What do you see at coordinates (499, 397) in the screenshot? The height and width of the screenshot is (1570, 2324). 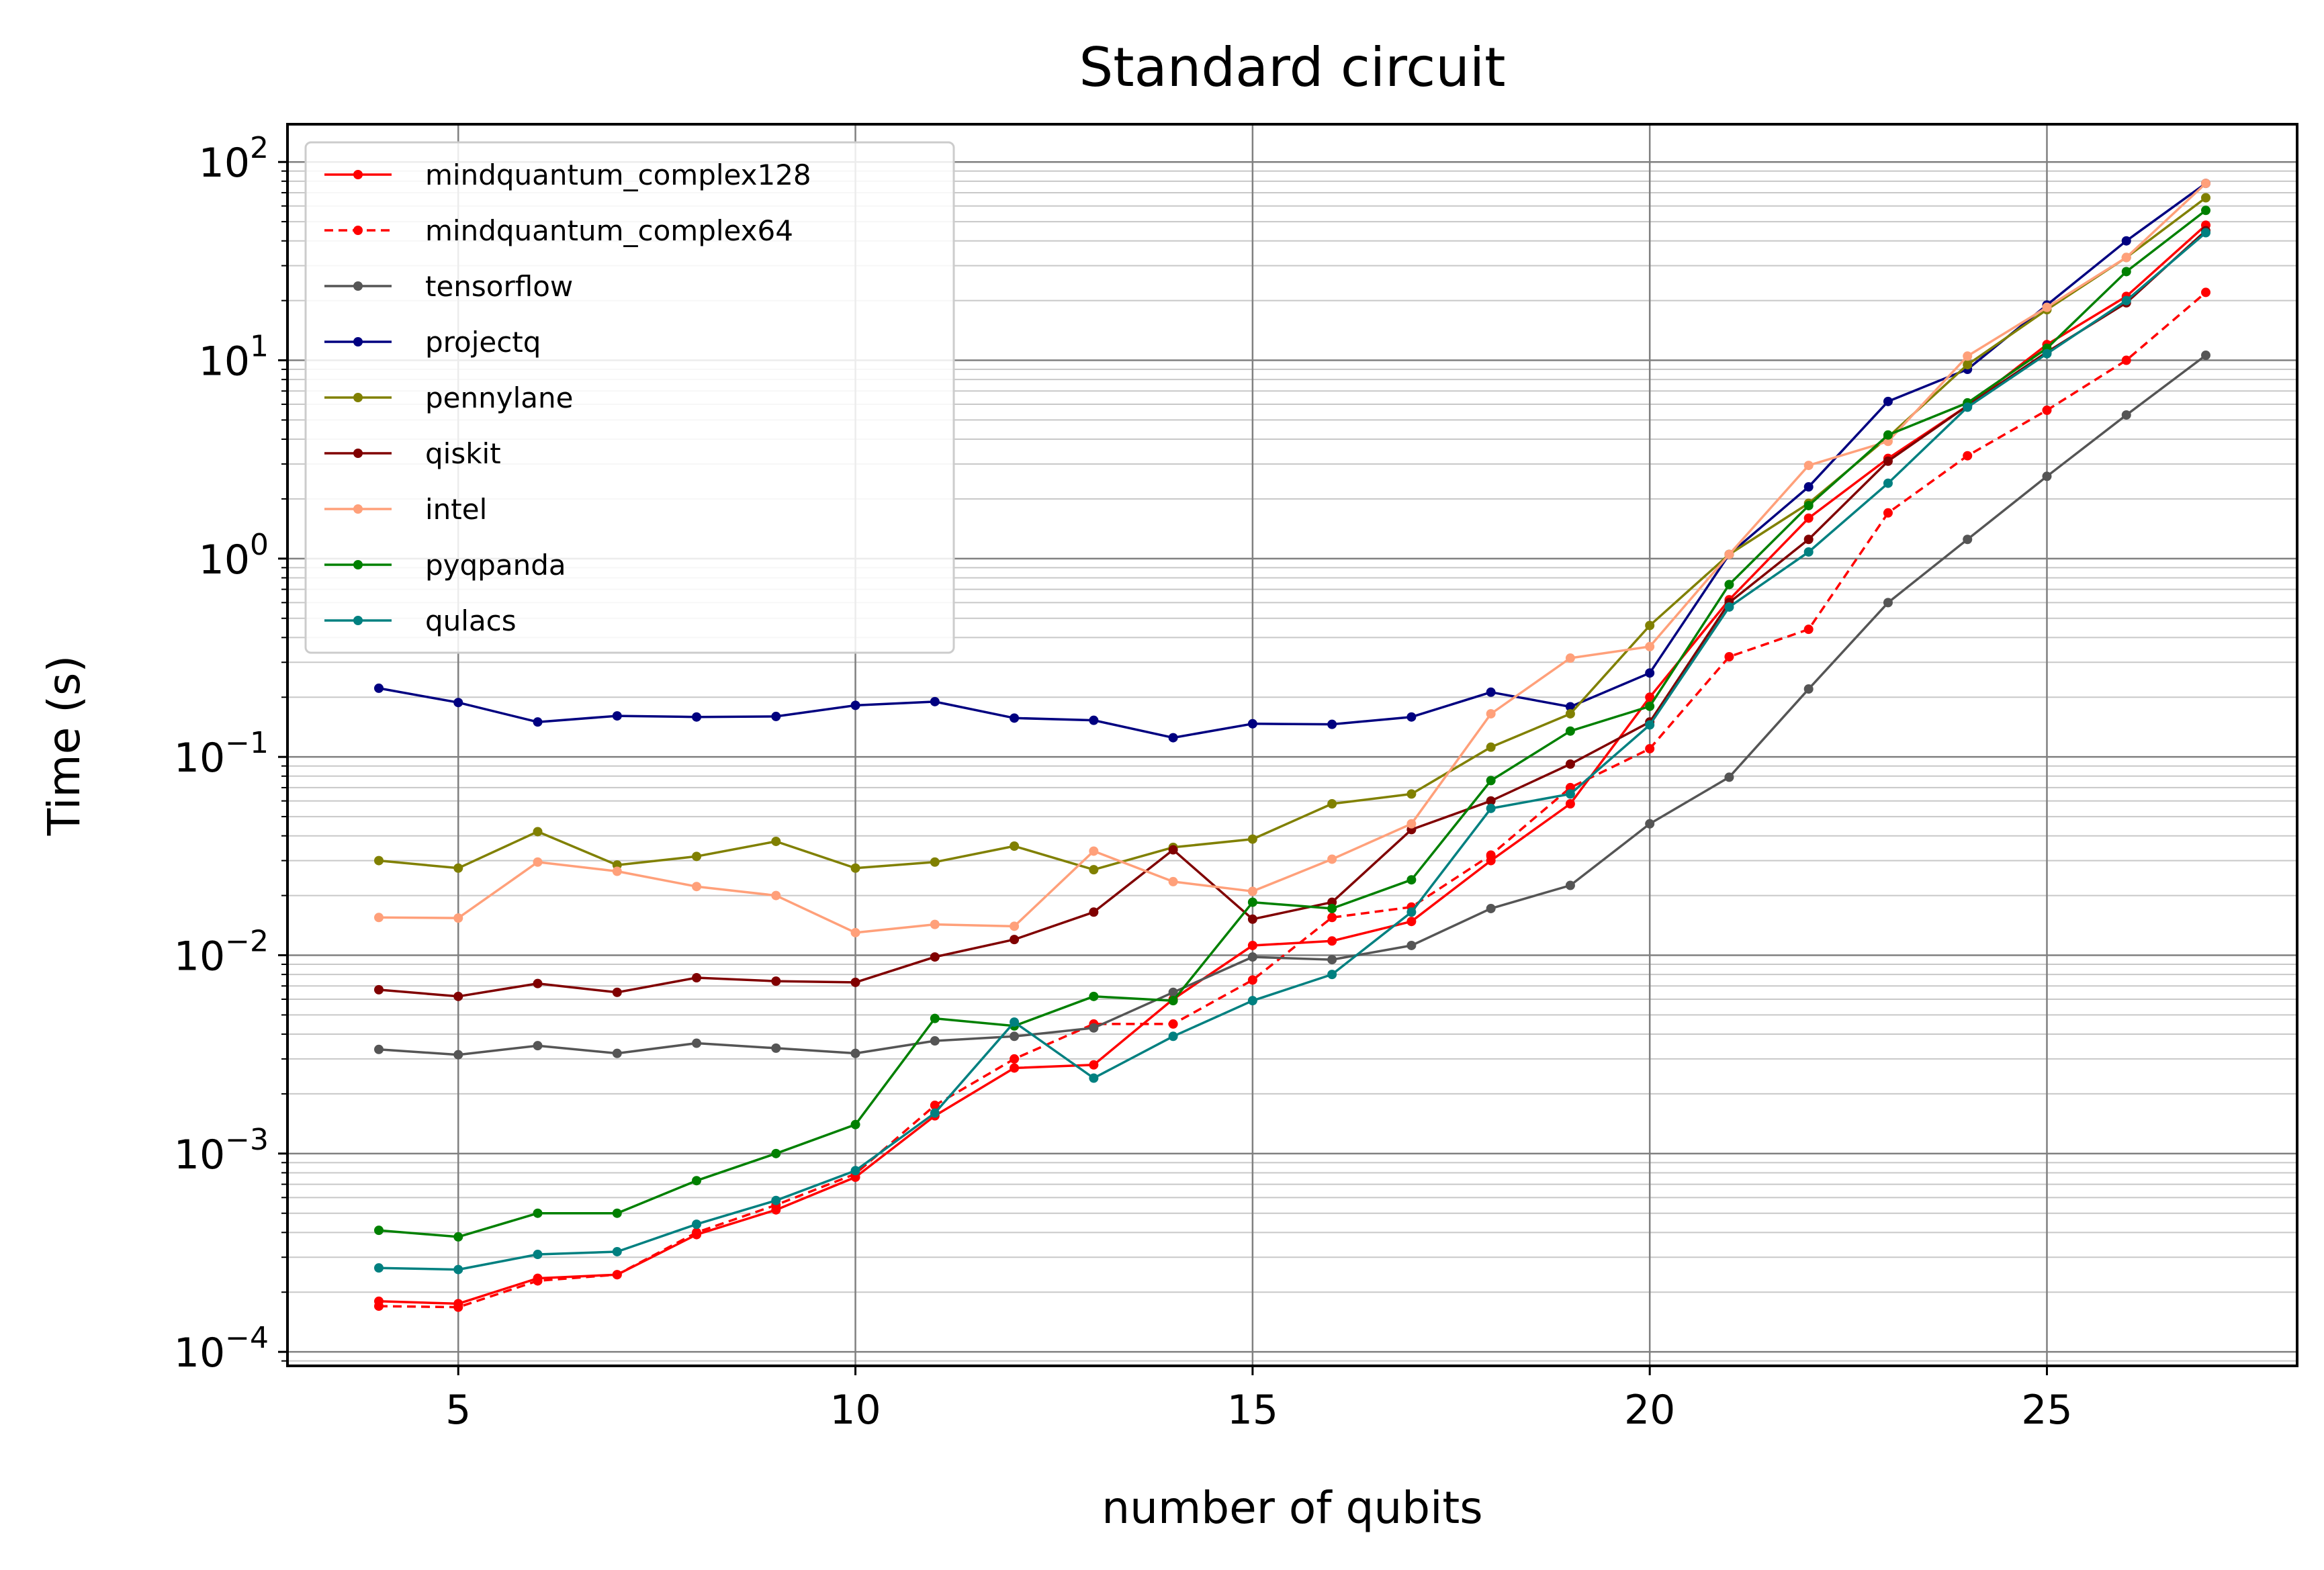 I see `legend-label: pennylane` at bounding box center [499, 397].